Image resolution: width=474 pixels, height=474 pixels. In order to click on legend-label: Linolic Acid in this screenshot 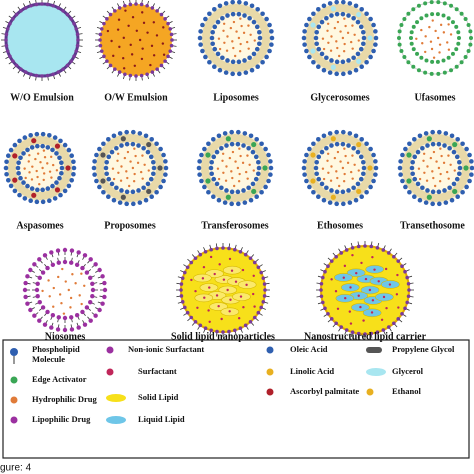, I will do `click(312, 371)`.